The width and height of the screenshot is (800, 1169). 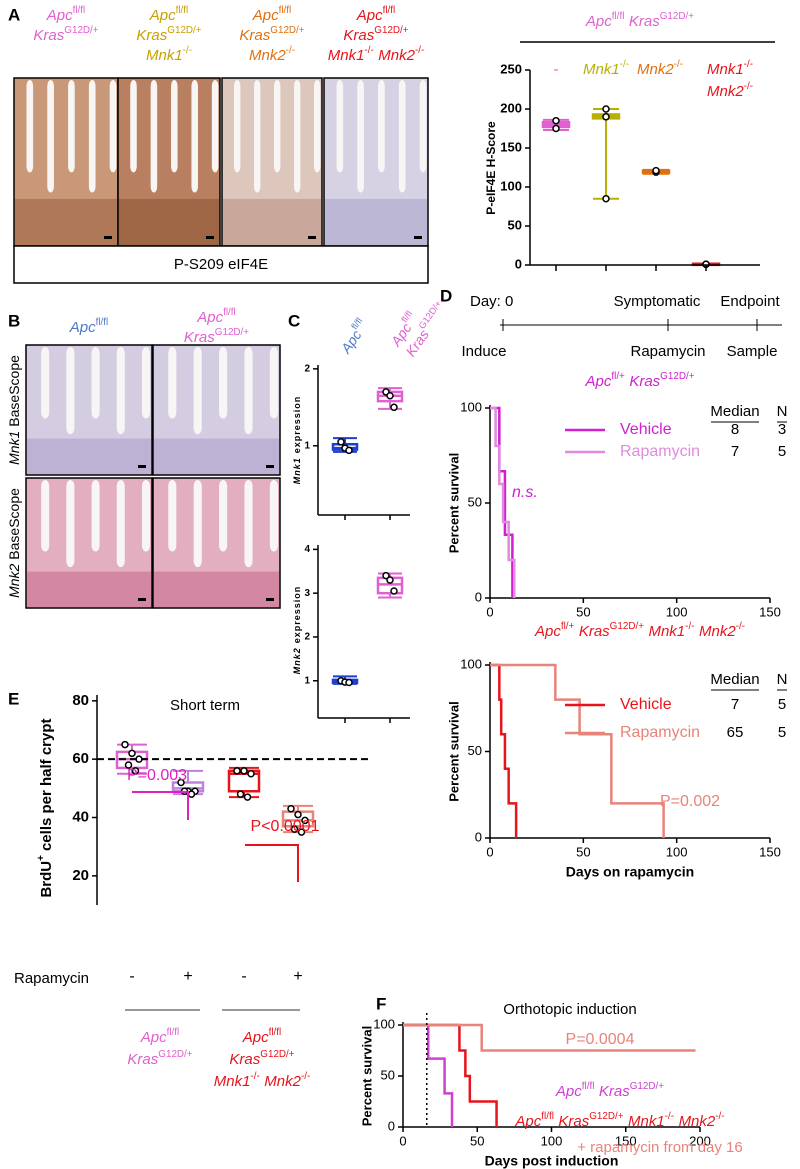 I want to click on y-tick-label: 20, so click(x=80, y=875).